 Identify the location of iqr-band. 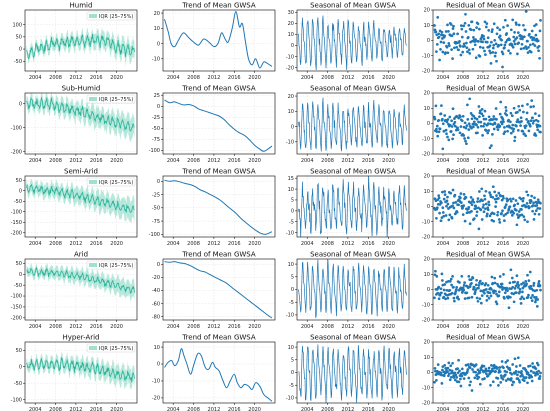
(80, 201).